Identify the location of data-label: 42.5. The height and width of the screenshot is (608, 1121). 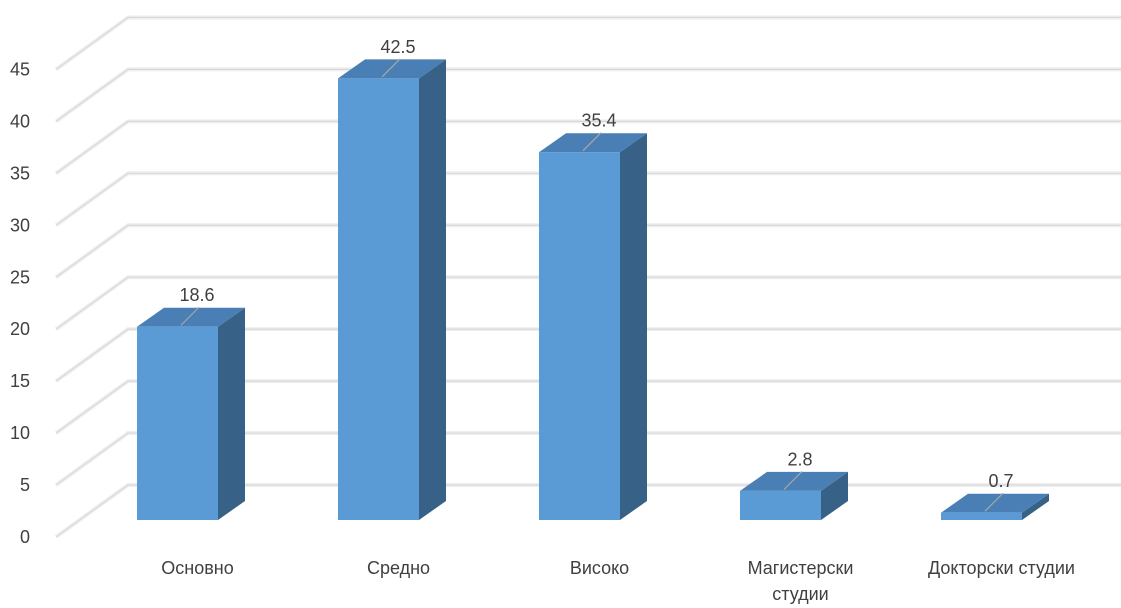
(397, 47).